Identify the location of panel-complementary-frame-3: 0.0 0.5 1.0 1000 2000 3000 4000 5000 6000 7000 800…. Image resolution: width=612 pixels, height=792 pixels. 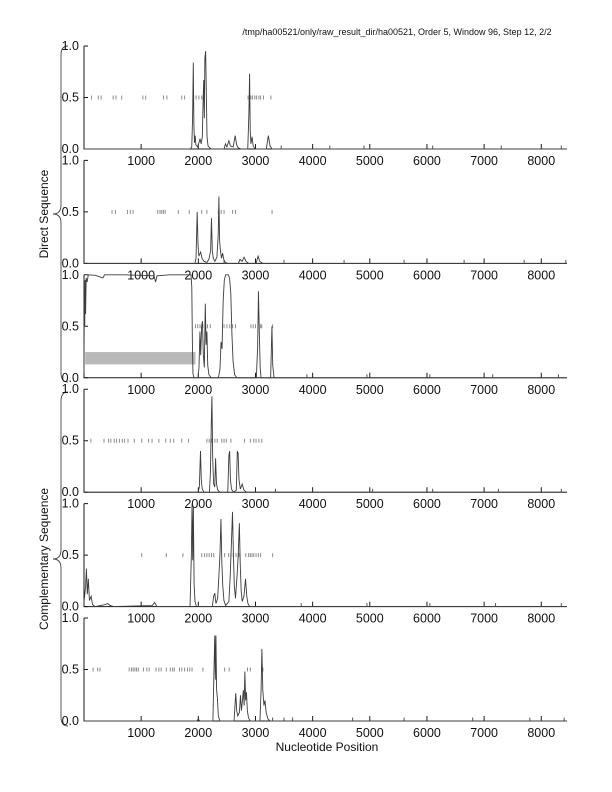
(314, 675).